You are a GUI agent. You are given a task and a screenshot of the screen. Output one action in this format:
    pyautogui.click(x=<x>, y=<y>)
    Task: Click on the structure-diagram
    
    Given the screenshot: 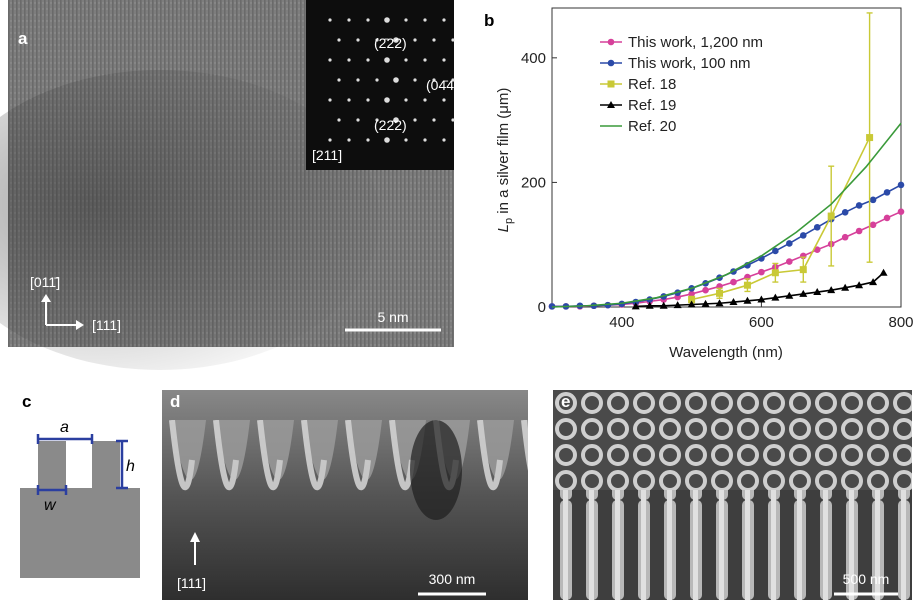 What is the action you would take?
    pyautogui.click(x=80, y=509)
    